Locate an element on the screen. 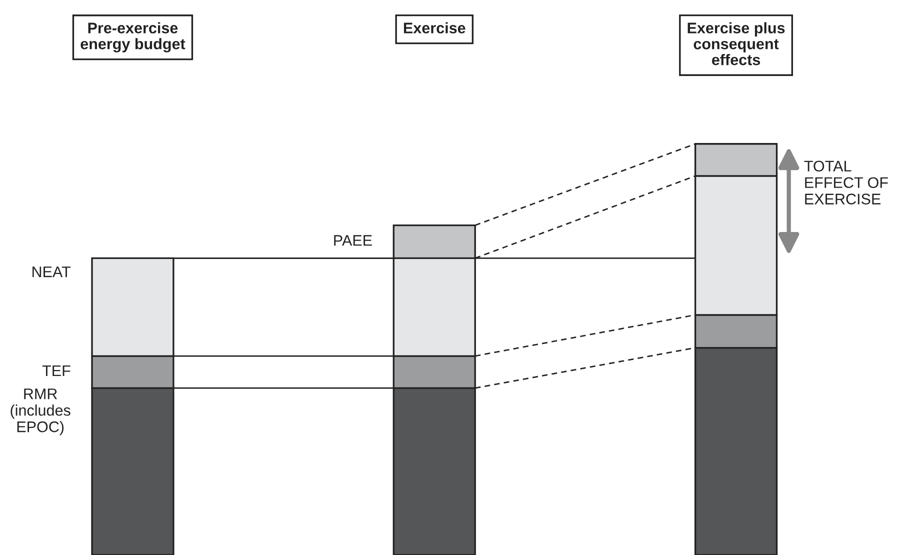 This screenshot has width=914, height=555. series-label: TEF is located at coordinates (56, 370).